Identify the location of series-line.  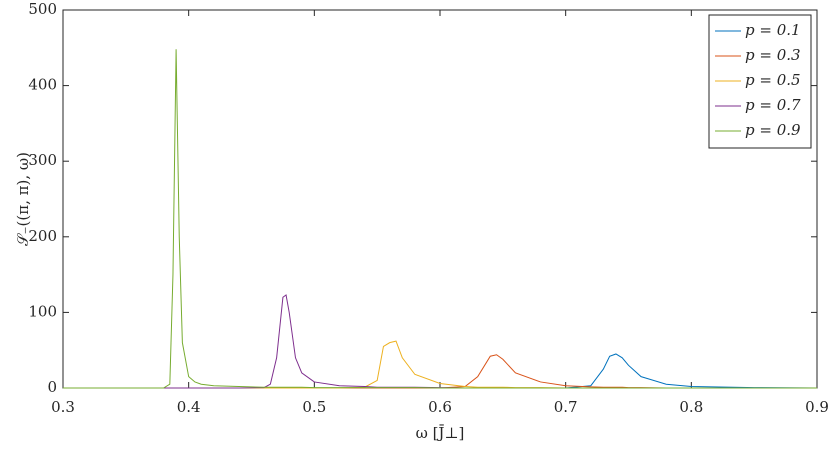
(440, 364).